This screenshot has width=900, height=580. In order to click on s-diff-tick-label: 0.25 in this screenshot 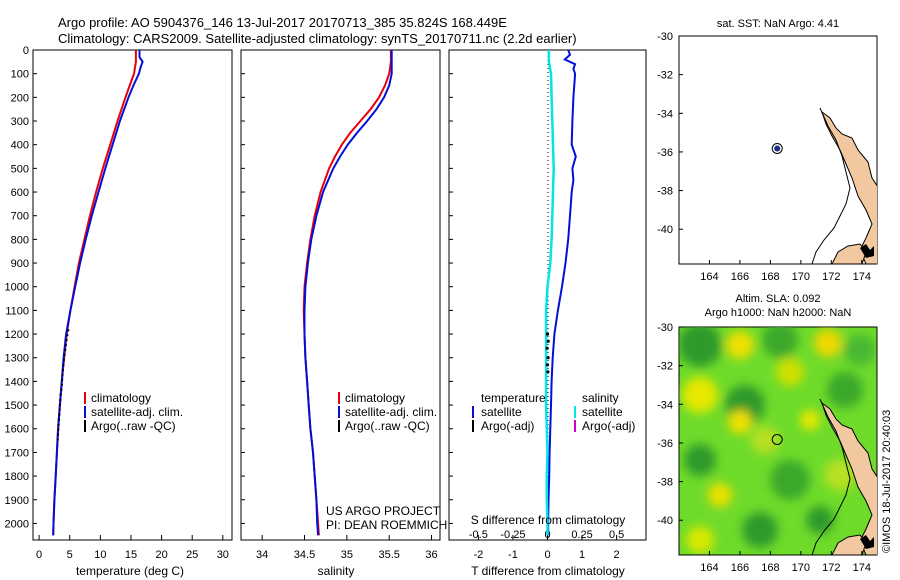, I will do `click(581, 535)`.